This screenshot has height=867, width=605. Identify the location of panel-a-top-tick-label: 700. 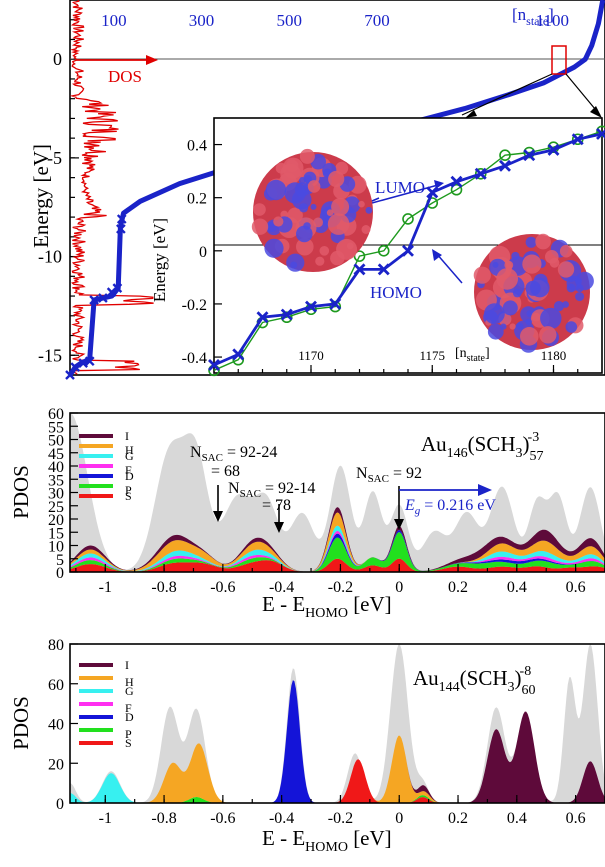
(377, 20).